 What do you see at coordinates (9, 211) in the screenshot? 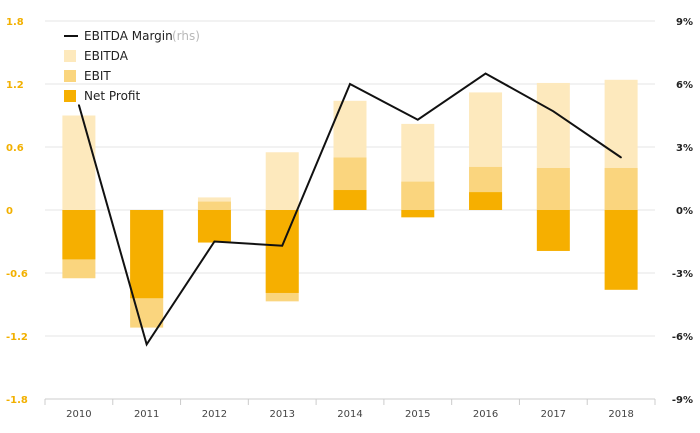
I see `y-tick-label: 0` at bounding box center [9, 211].